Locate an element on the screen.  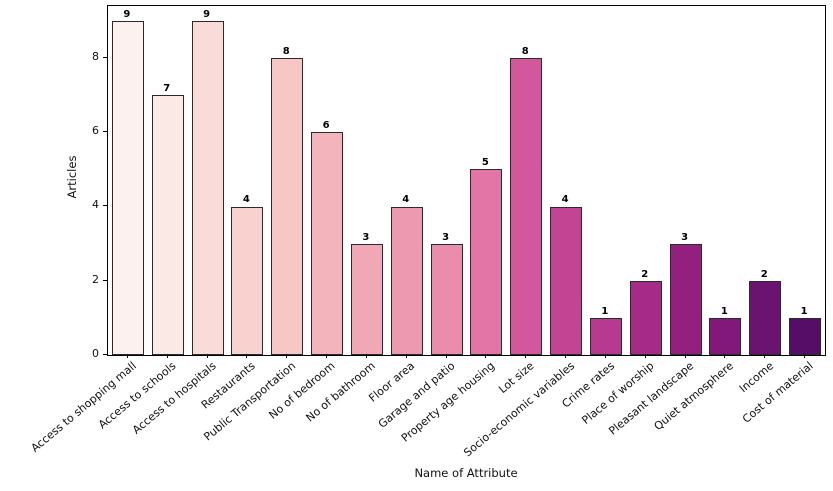
bar-no-of-bedroom is located at coordinates (327, 243).